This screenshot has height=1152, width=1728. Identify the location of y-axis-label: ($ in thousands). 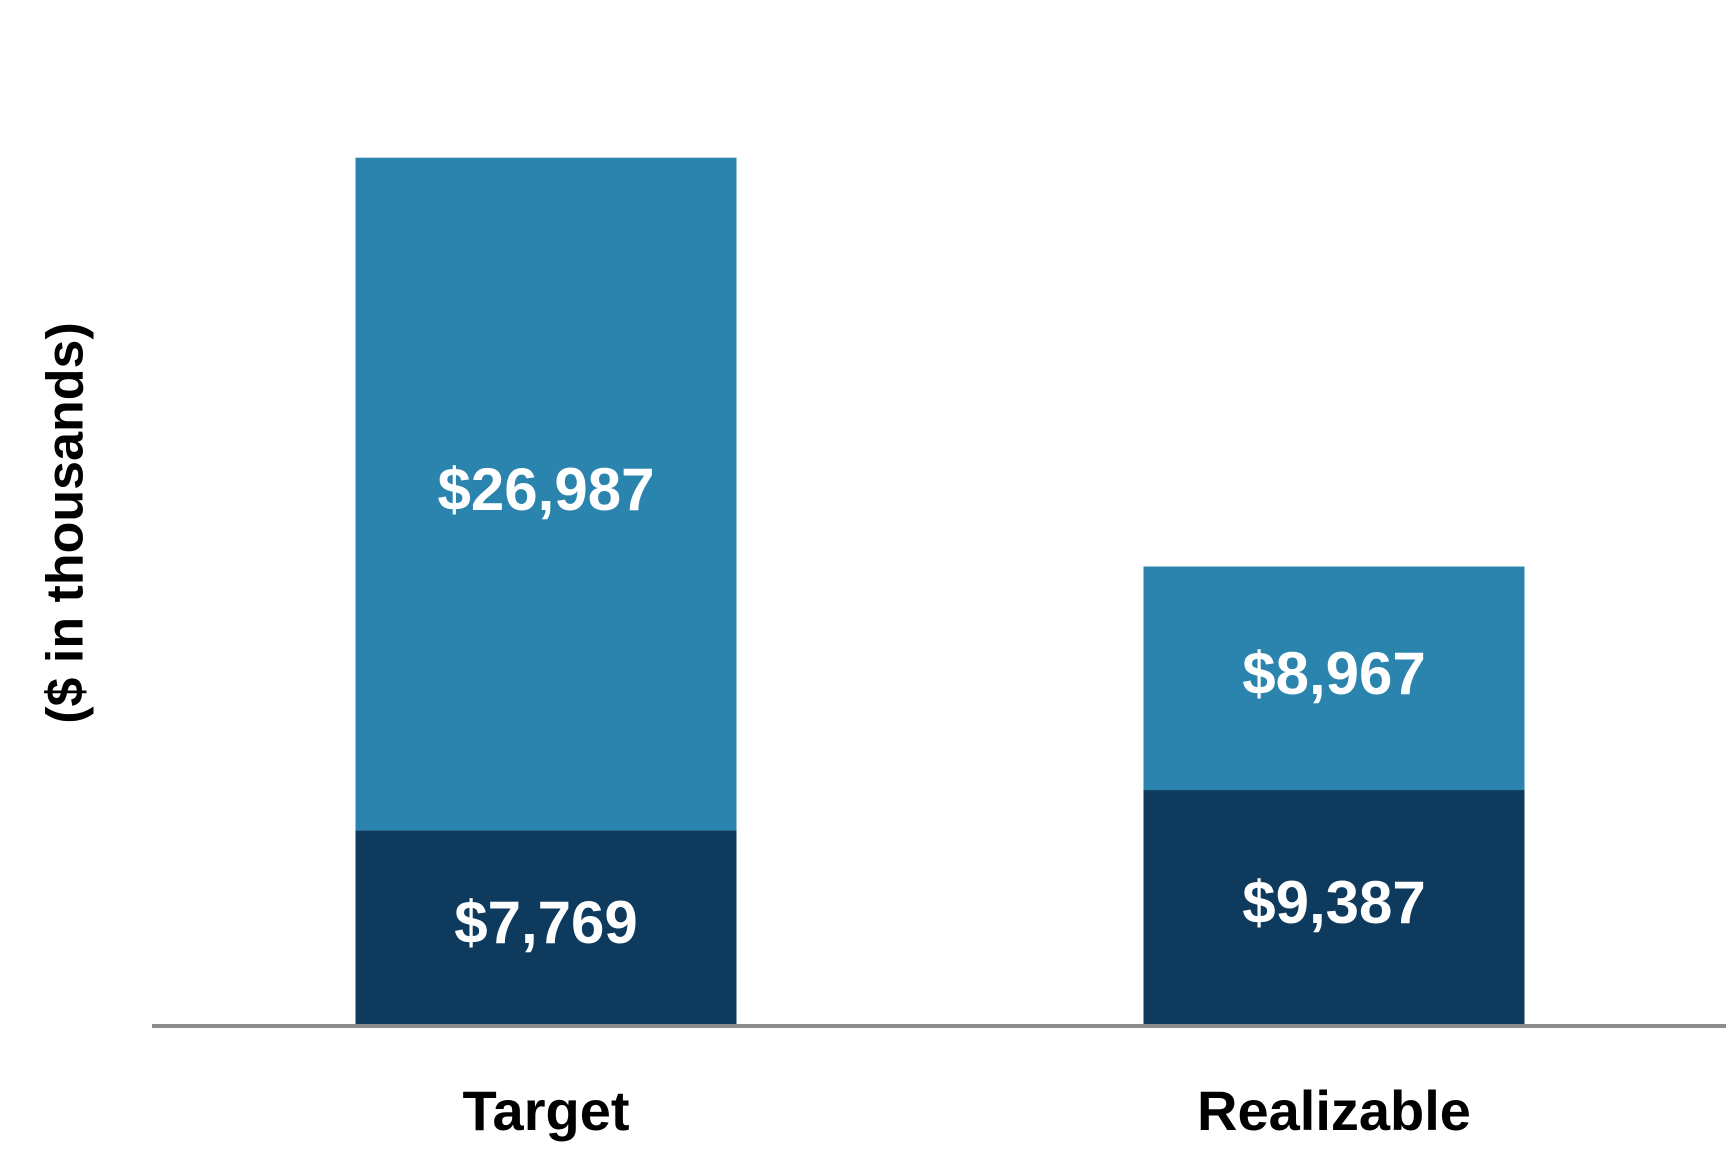
(66, 523).